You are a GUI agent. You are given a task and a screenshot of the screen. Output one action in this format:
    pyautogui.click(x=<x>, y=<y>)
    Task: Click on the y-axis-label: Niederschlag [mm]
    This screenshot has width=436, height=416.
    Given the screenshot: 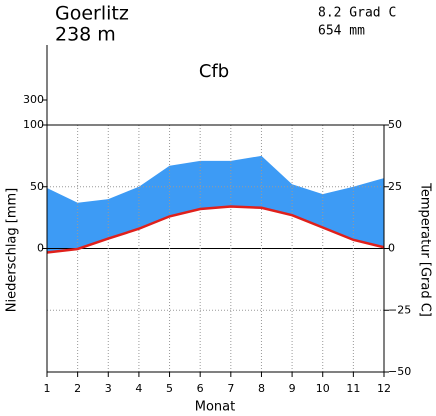 What is the action you would take?
    pyautogui.click(x=12, y=250)
    